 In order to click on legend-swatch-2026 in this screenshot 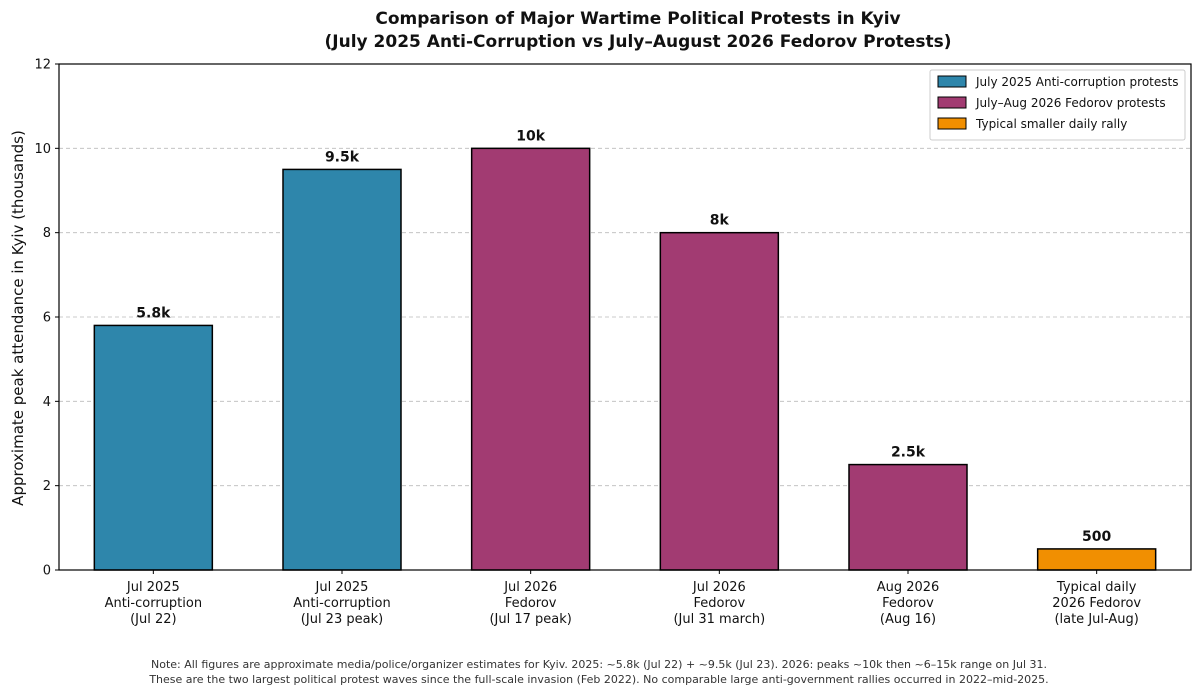, I will do `click(952, 102)`.